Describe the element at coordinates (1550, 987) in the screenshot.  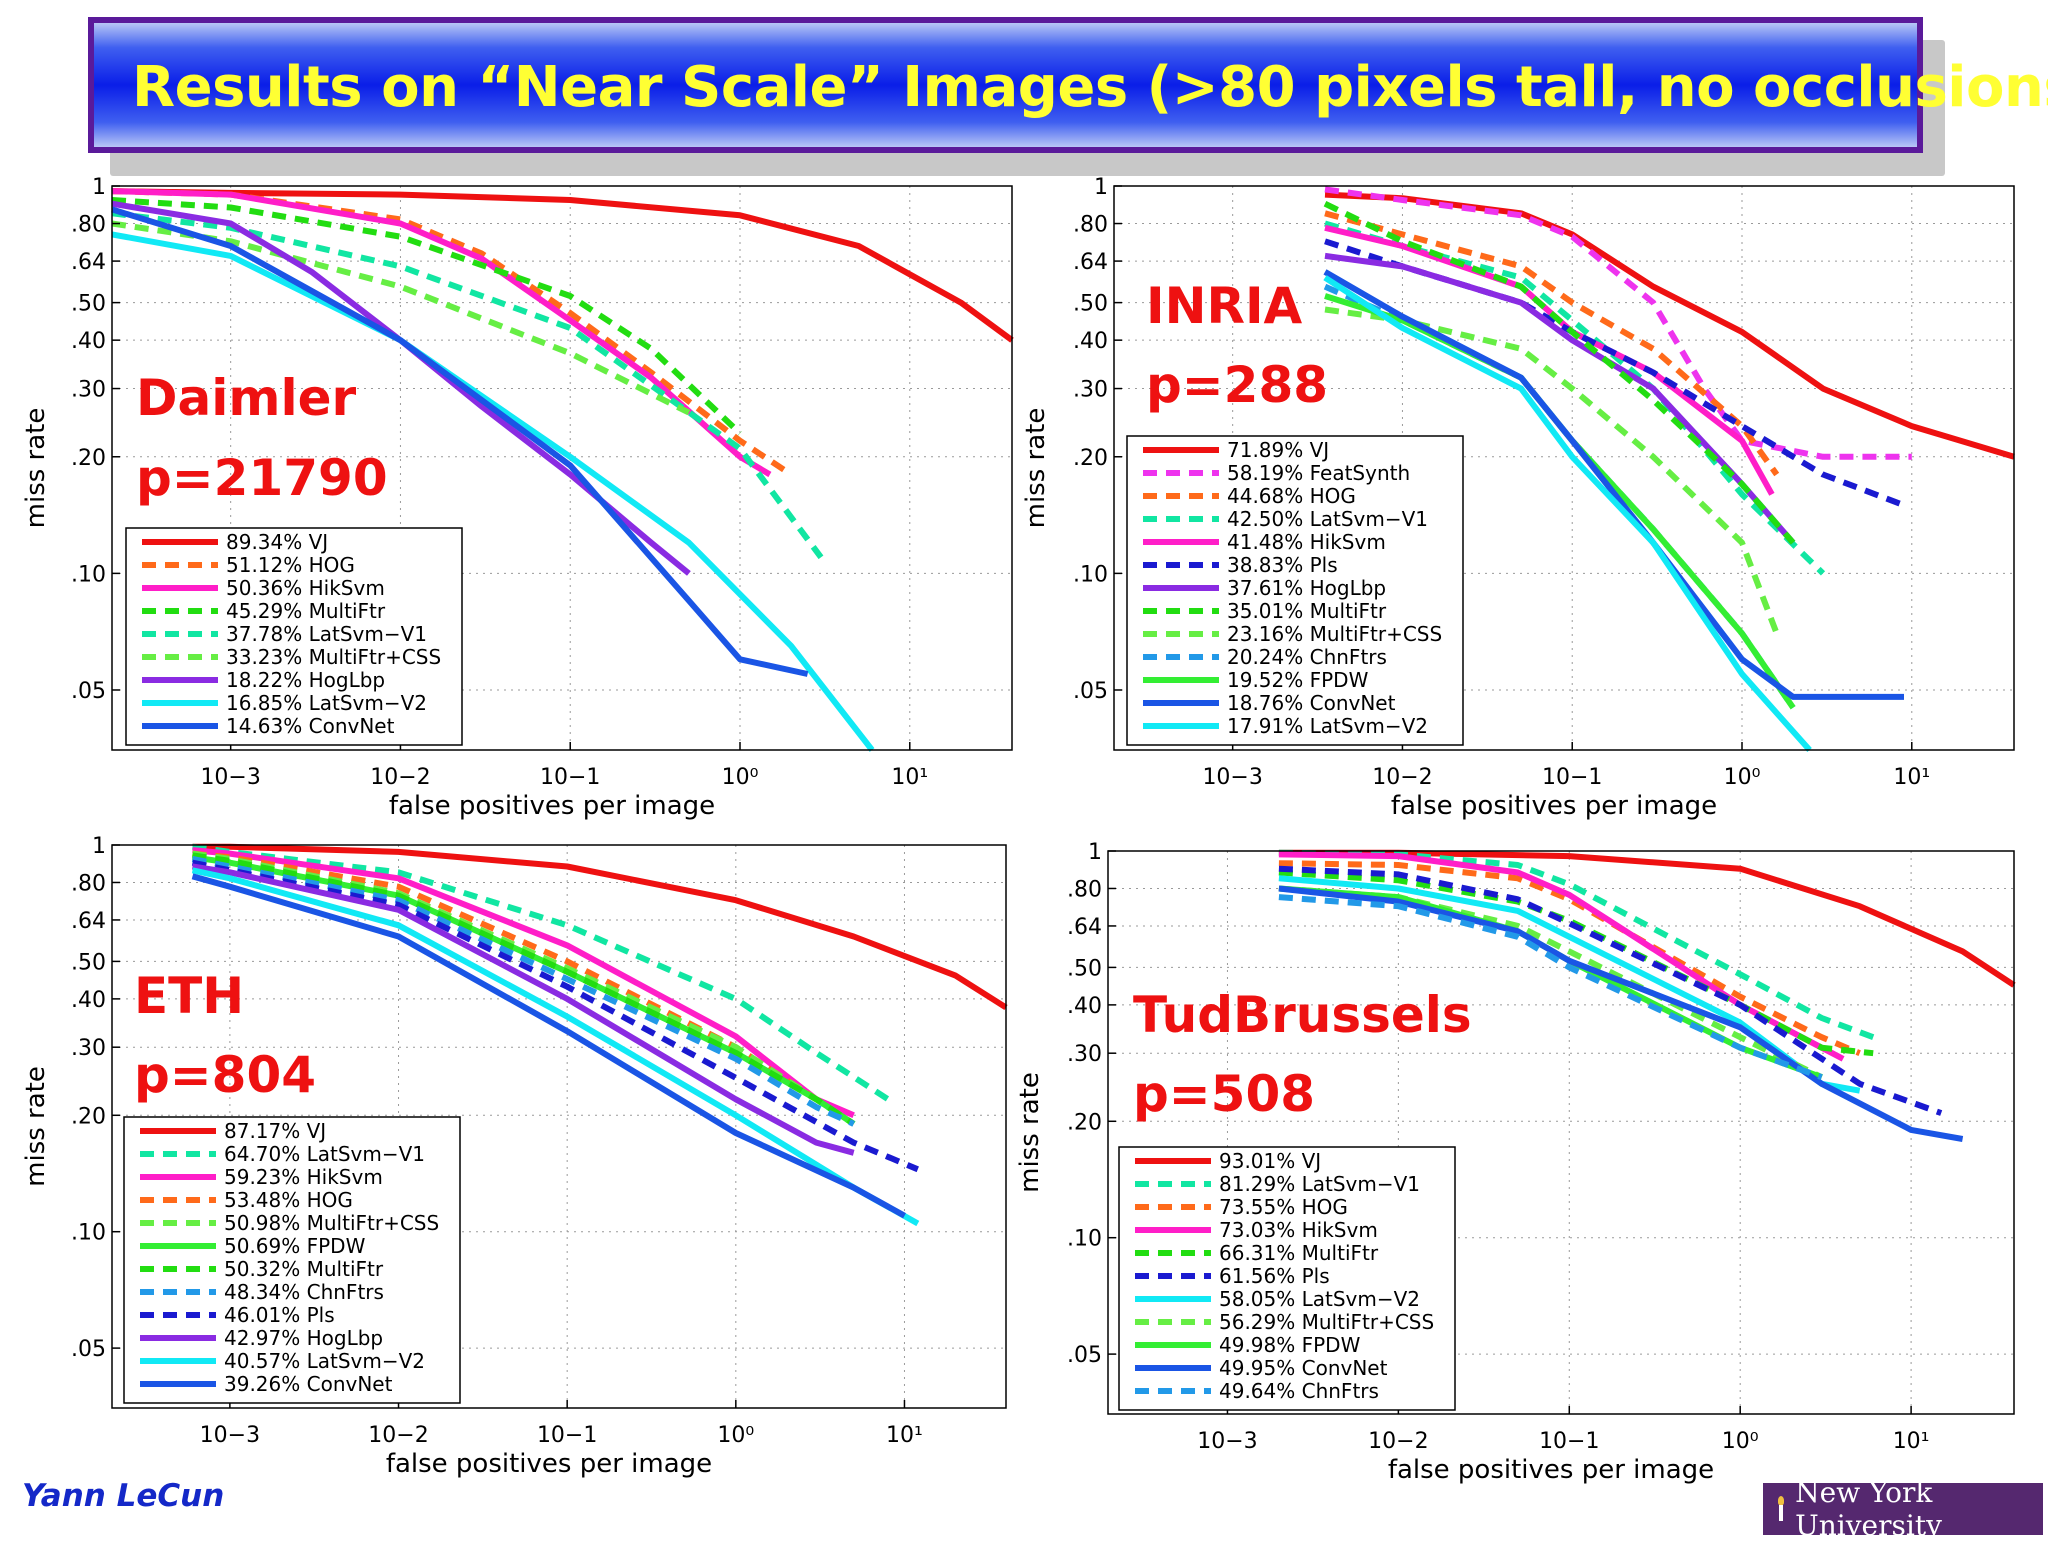
I see `series-line-chnftrs` at that location.